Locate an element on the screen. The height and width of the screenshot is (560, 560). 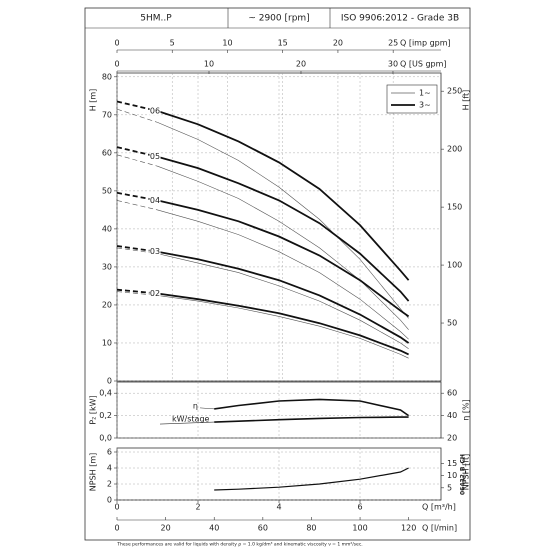
x-tick-label: 5 is located at coordinates (172, 43).